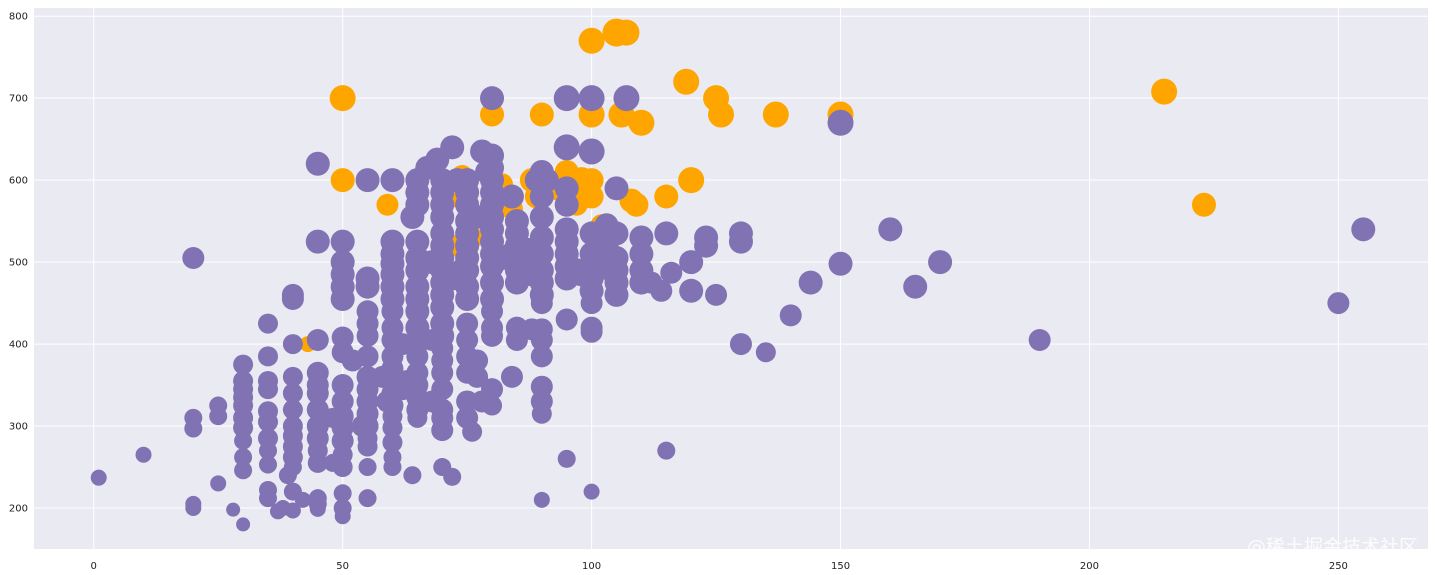 The image size is (1435, 575). Describe the element at coordinates (1338, 566) in the screenshot. I see `x-tick-label: 250` at that location.